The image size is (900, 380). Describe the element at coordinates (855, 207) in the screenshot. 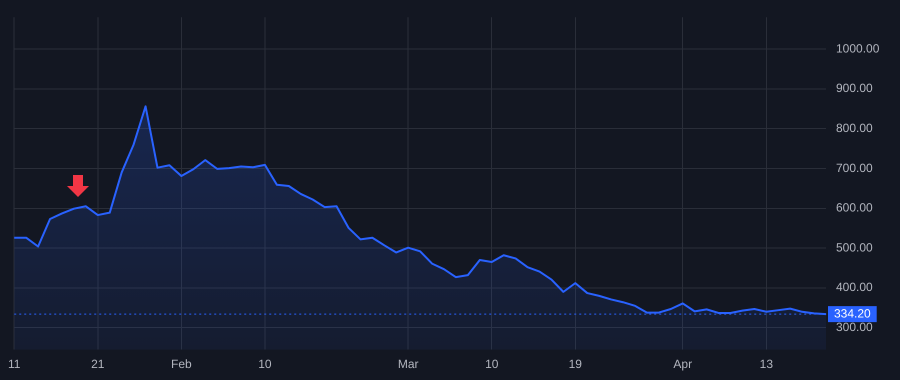

I see `y-tick-label: 600.00` at that location.